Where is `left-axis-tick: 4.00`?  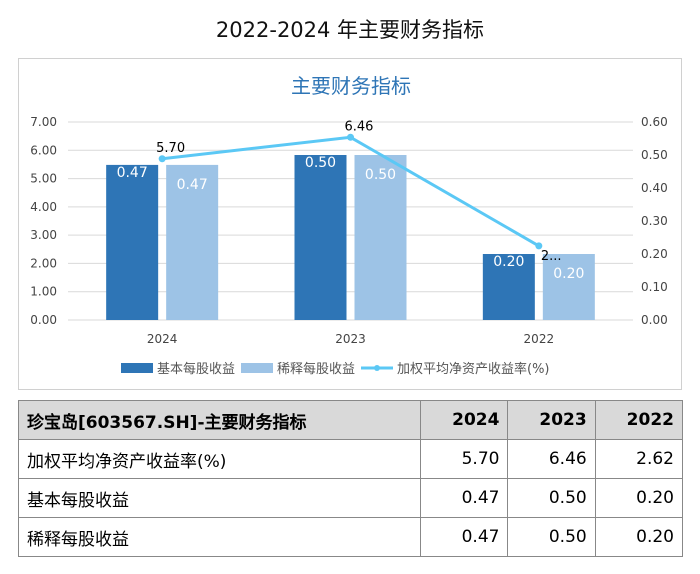 left-axis-tick: 4.00 is located at coordinates (43, 207).